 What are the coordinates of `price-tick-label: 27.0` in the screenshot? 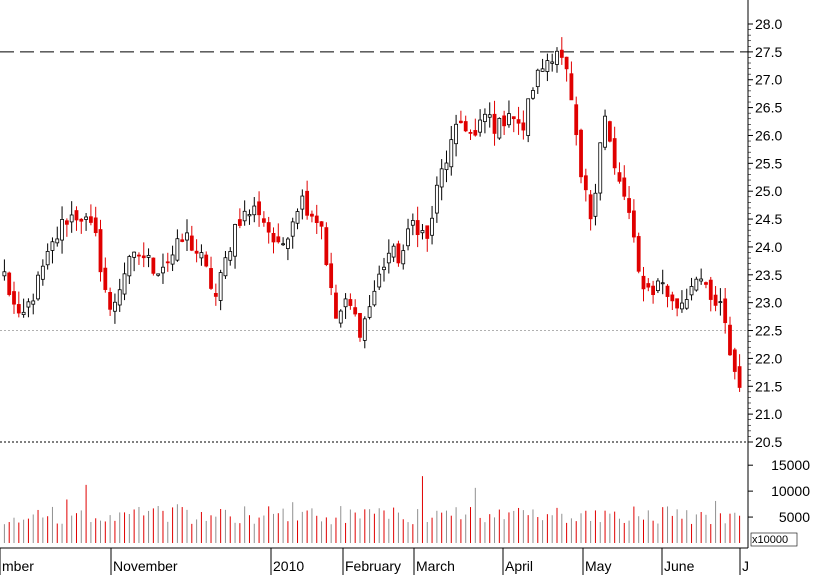 It's located at (768, 80).